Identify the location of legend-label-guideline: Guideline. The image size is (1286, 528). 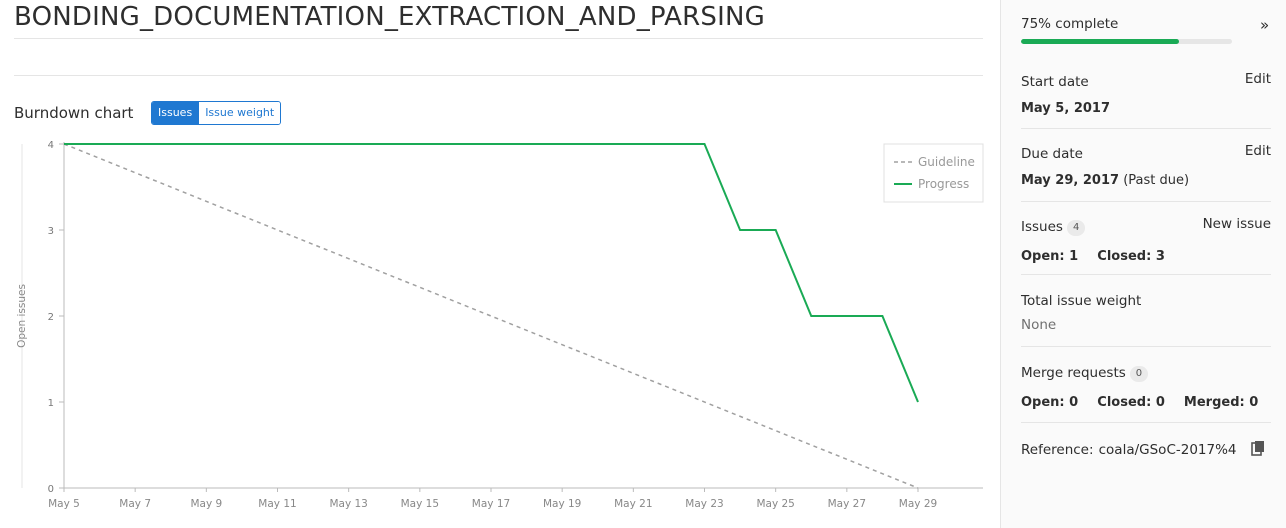
(946, 162).